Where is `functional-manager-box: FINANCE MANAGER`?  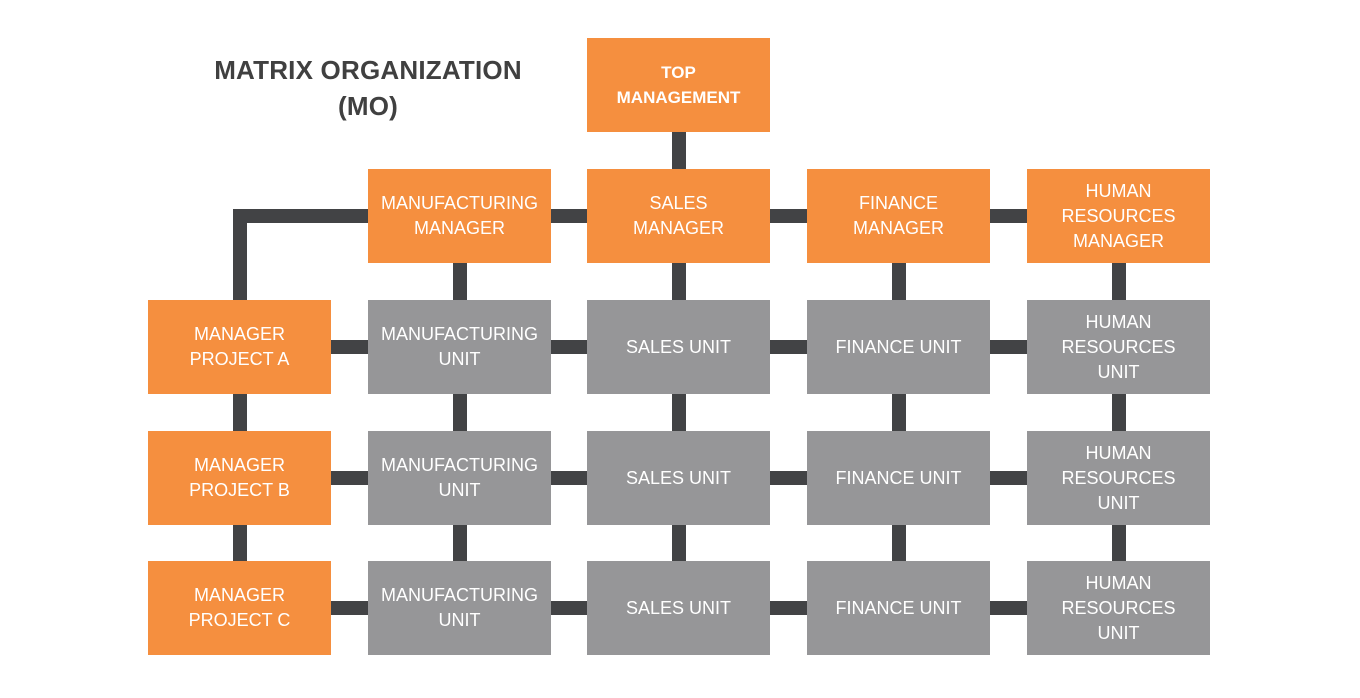
functional-manager-box: FINANCE MANAGER is located at coordinates (898, 216).